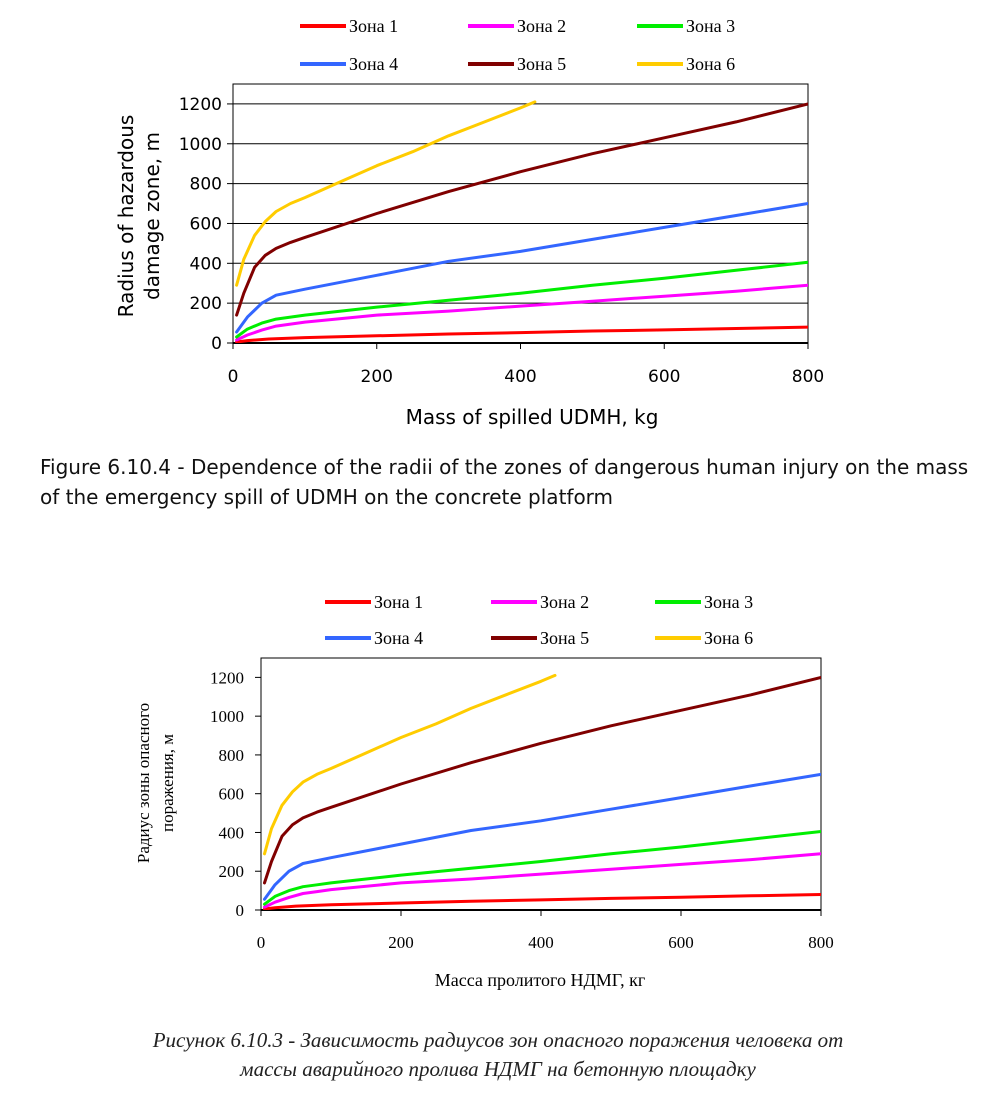 This screenshot has width=996, height=1120. Describe the element at coordinates (167, 783) in the screenshot. I see `y-axis-title-line: поражения, м` at that location.